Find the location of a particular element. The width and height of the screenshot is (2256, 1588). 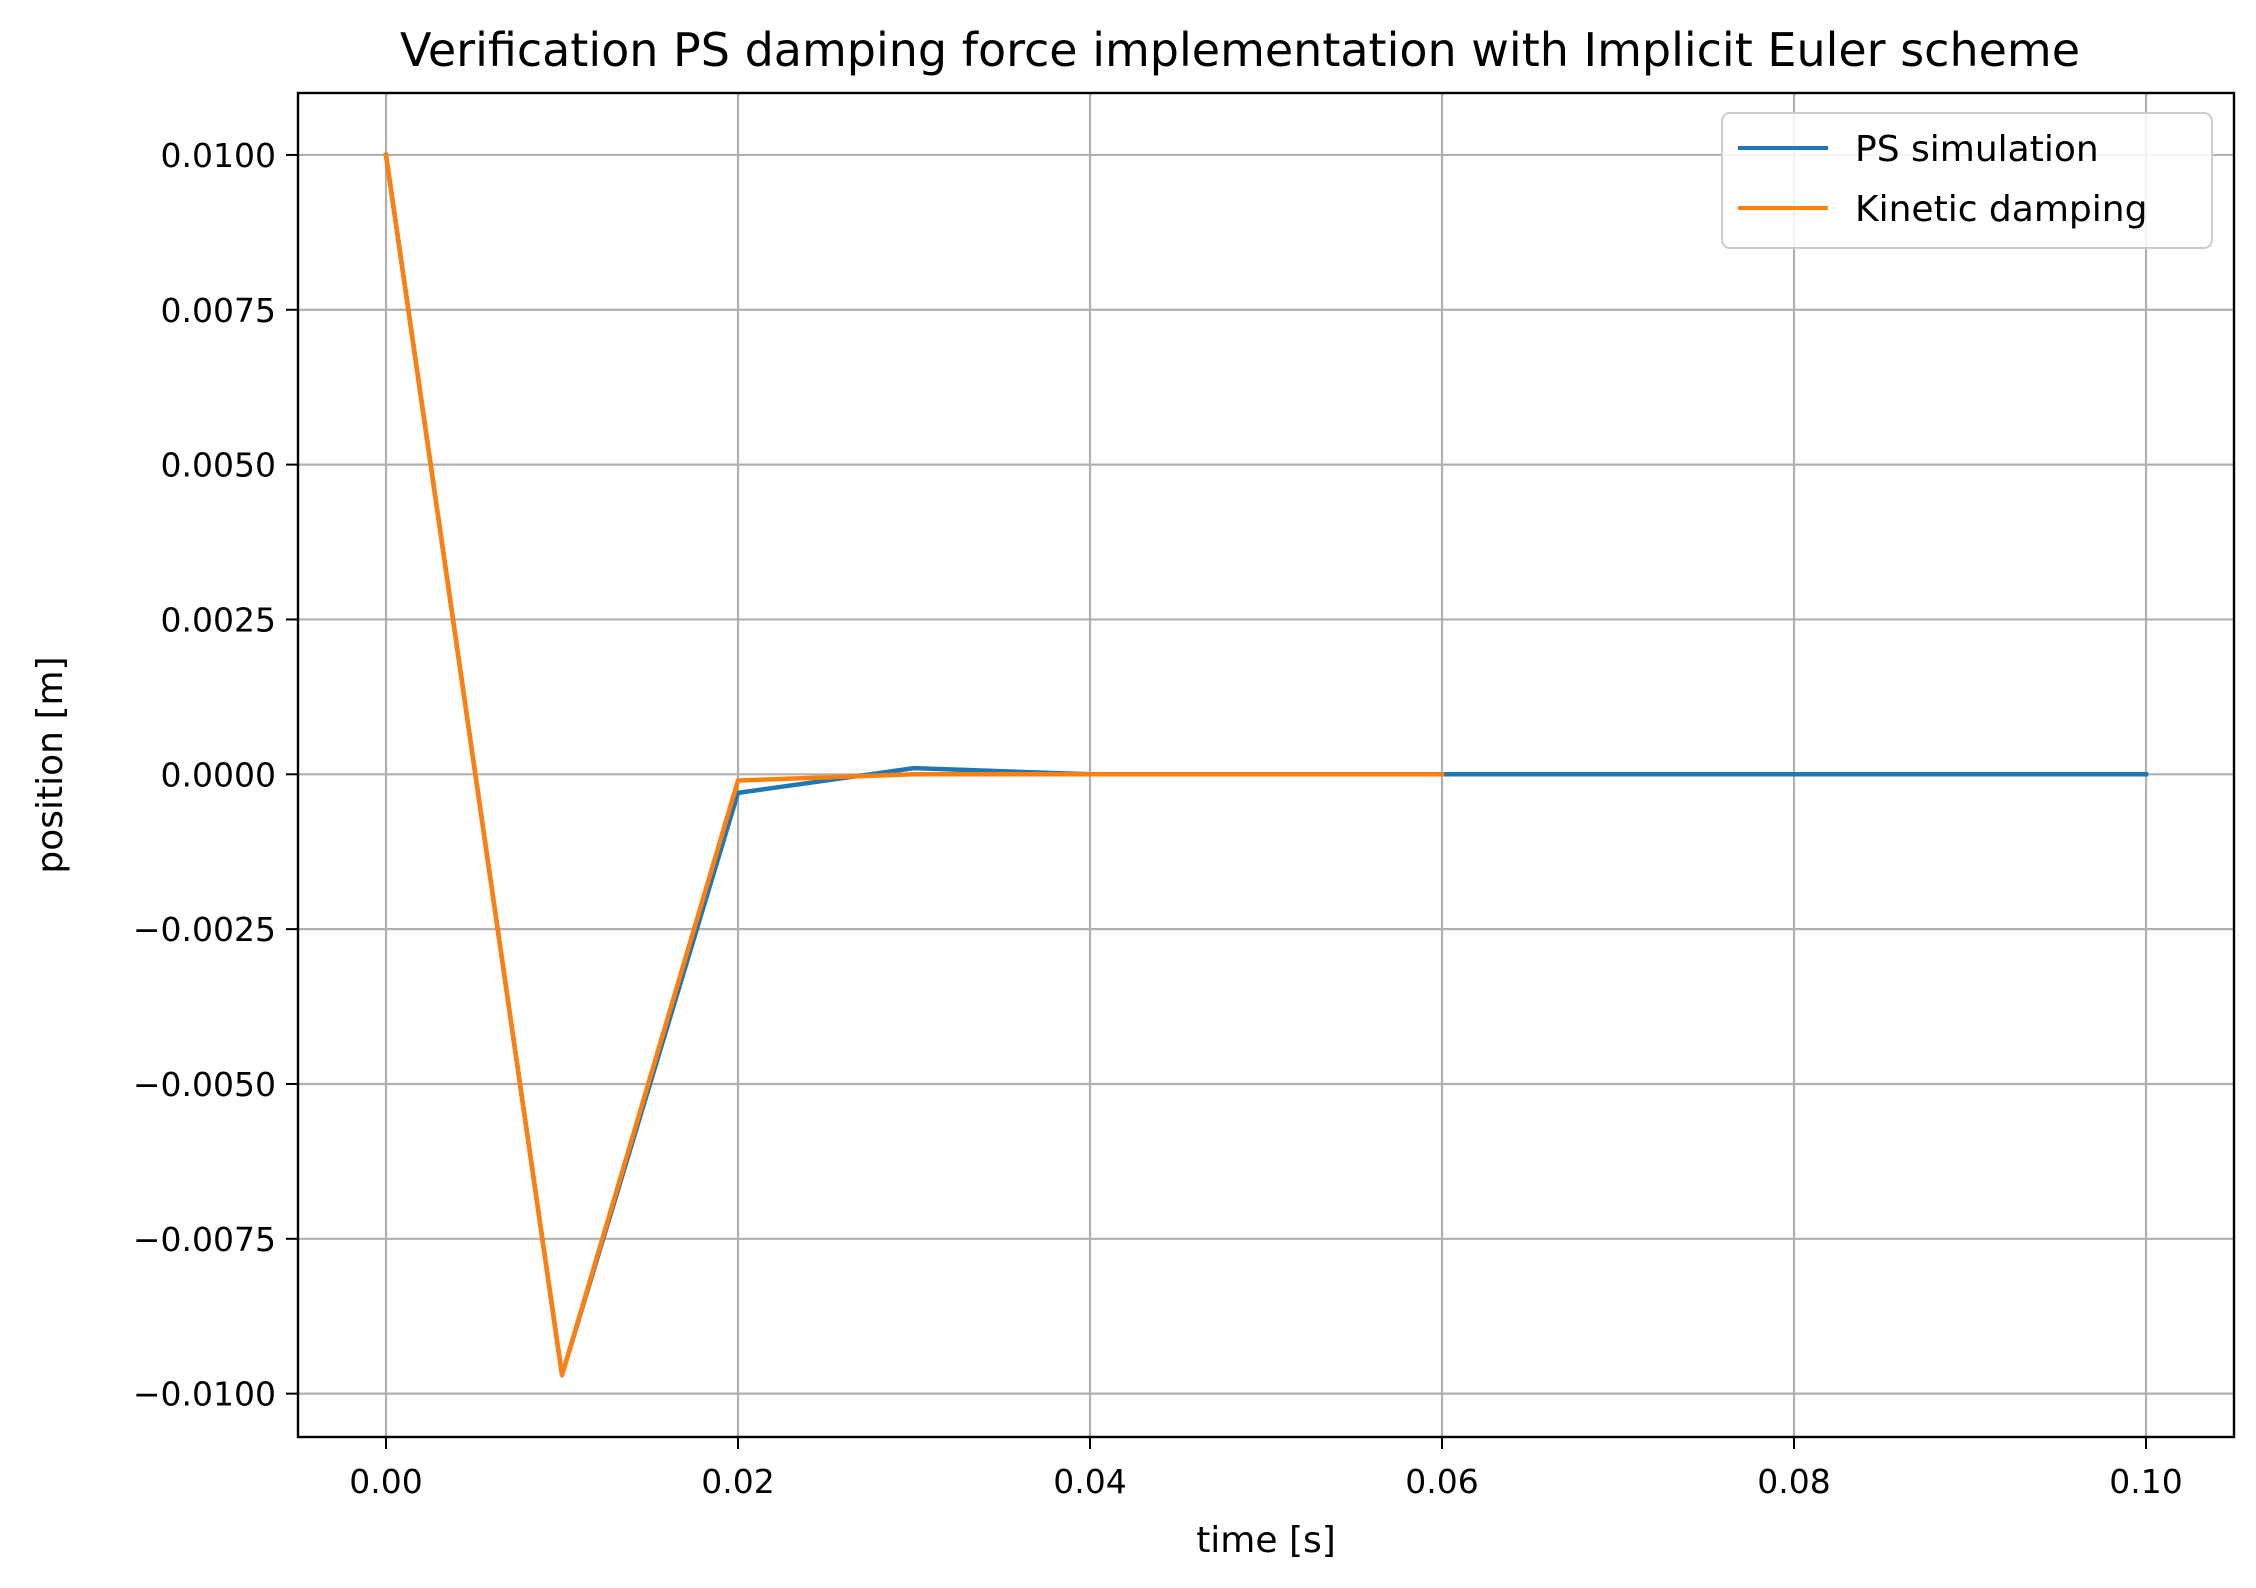

y-tick-label: −0.0075 is located at coordinates (204, 1239).